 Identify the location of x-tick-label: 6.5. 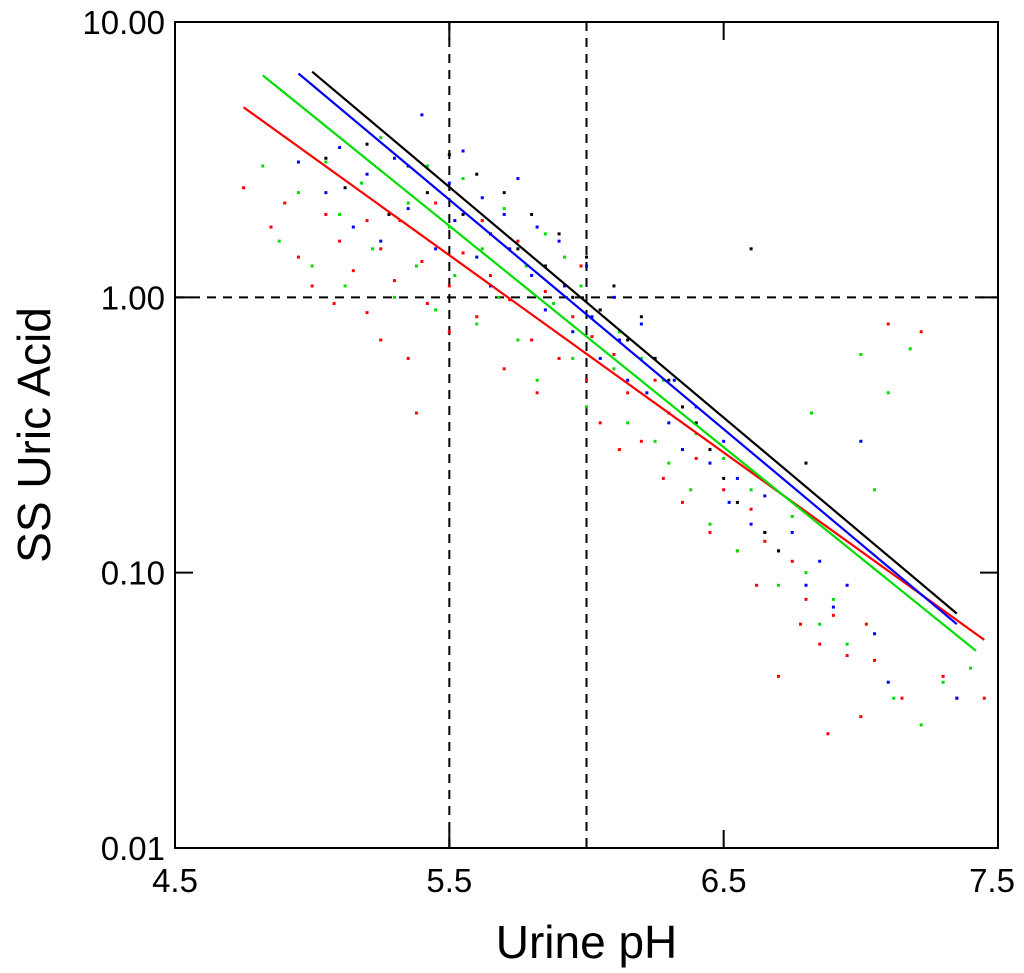
(724, 880).